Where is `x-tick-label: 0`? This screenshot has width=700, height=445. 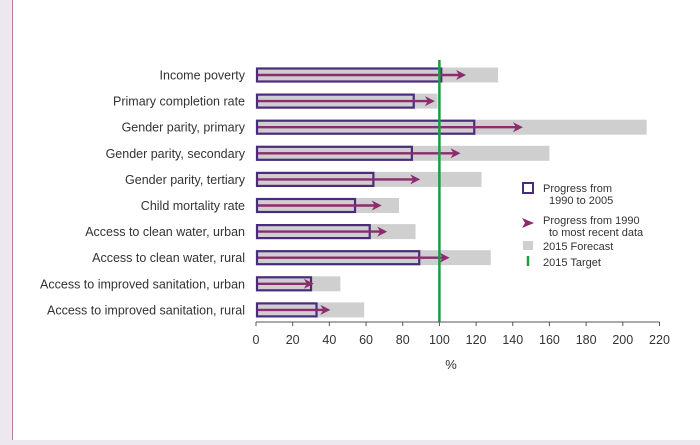
x-tick-label: 0 is located at coordinates (256, 340).